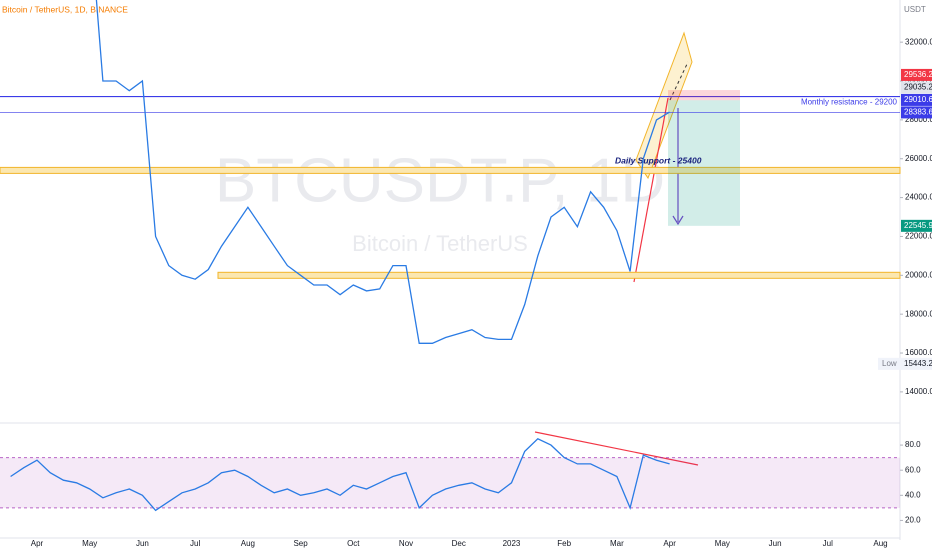 The height and width of the screenshot is (550, 932). What do you see at coordinates (651, 190) in the screenshot?
I see `trend-line` at bounding box center [651, 190].